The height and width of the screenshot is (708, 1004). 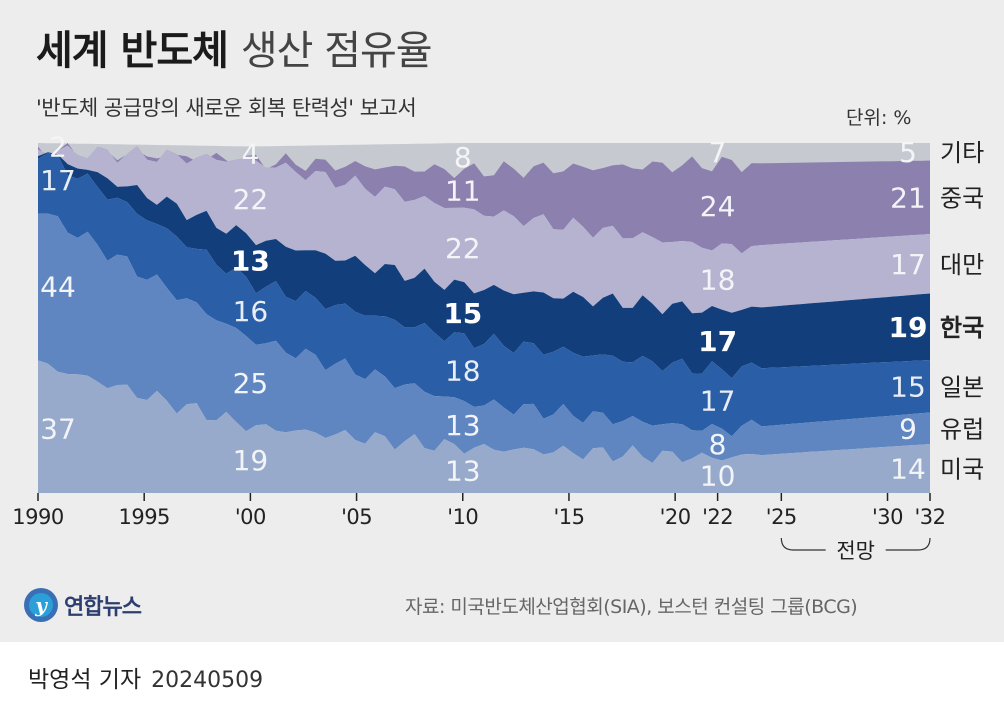 What do you see at coordinates (962, 470) in the screenshot?
I see `legend-label-usa: 미국` at bounding box center [962, 470].